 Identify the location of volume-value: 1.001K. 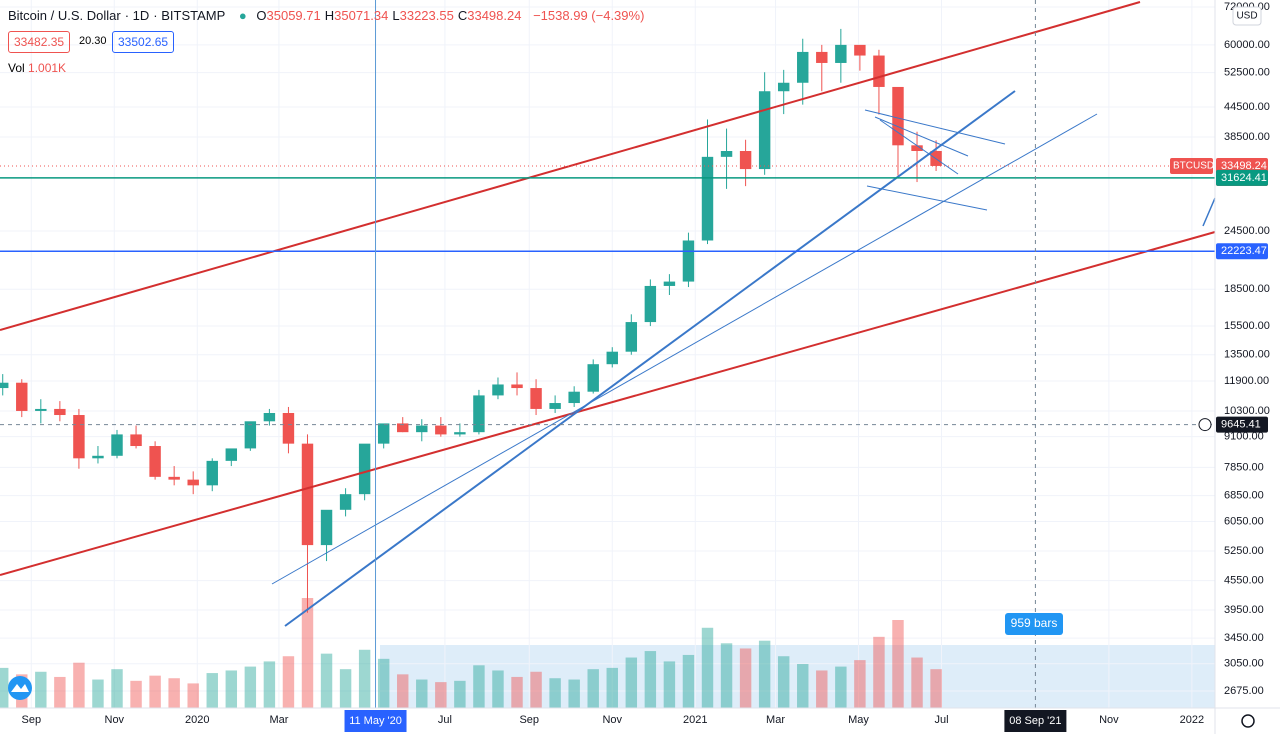
(47, 68).